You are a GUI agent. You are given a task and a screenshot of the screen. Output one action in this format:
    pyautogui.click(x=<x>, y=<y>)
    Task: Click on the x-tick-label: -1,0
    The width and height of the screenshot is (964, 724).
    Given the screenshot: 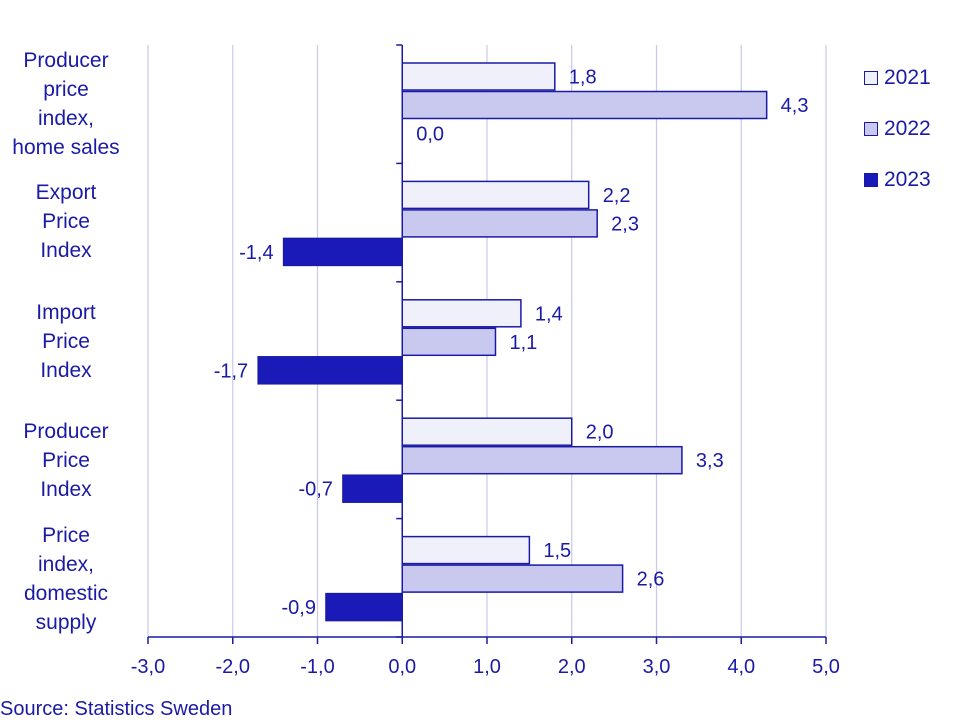 What is the action you would take?
    pyautogui.click(x=317, y=667)
    